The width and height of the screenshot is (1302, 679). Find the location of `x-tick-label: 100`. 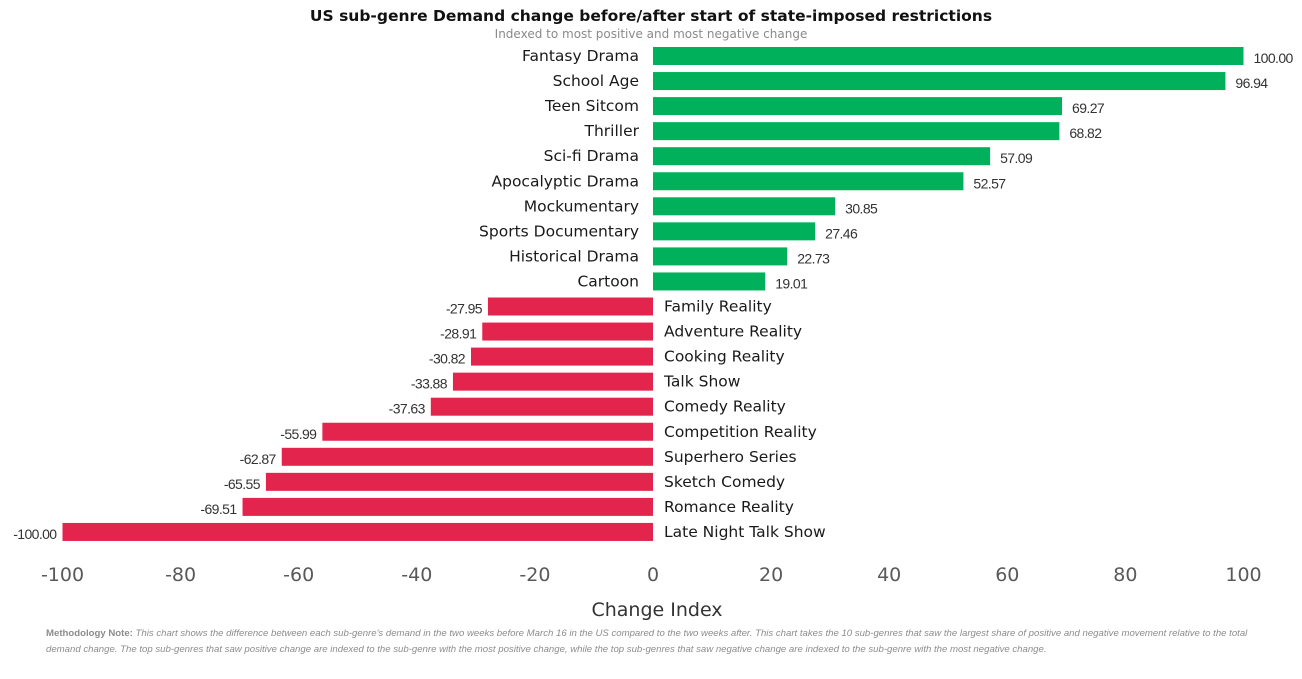

x-tick-label: 100 is located at coordinates (1243, 575).